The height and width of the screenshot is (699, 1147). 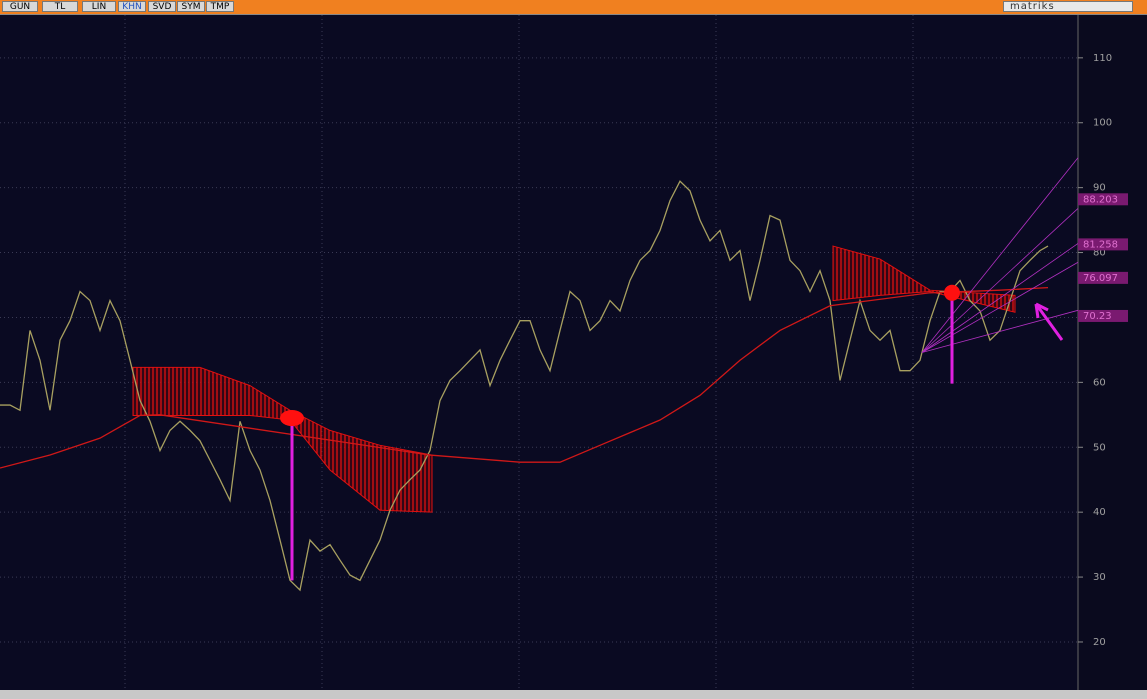 I want to click on y-tick-label: 100, so click(x=1102, y=123).